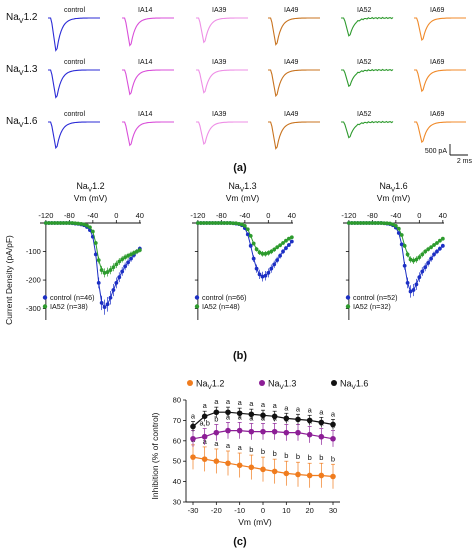 The height and width of the screenshot is (550, 476). I want to click on y-tick-label: 60, so click(177, 440).